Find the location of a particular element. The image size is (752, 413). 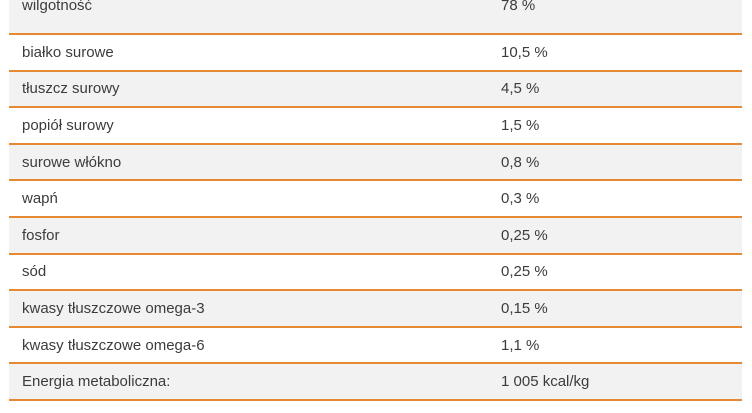

nutrient-value-cell: 1,1 % is located at coordinates (615, 345).